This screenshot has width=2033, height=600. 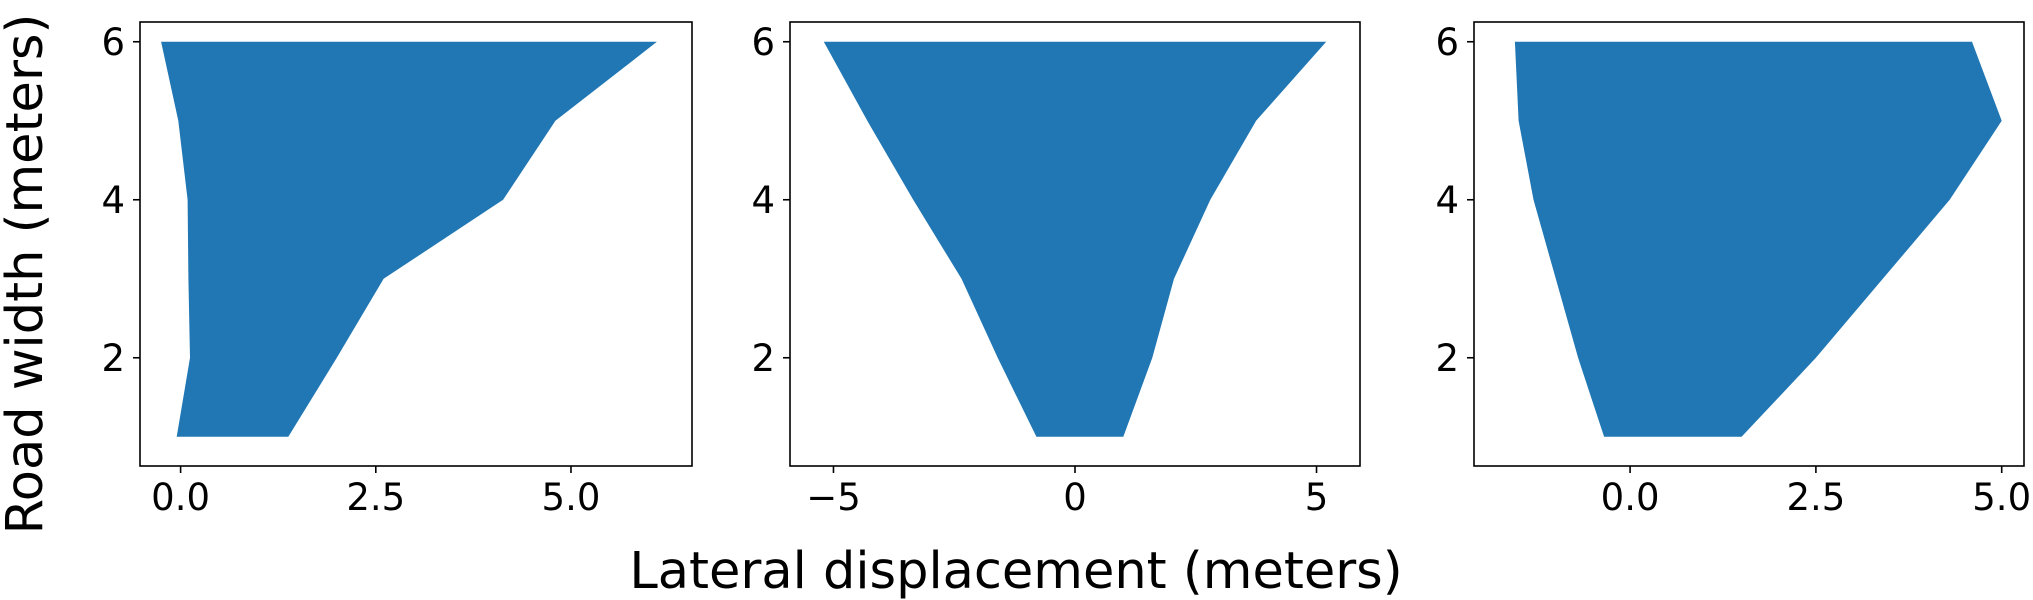 I want to click on x-tick-label: 0, so click(x=1075, y=497).